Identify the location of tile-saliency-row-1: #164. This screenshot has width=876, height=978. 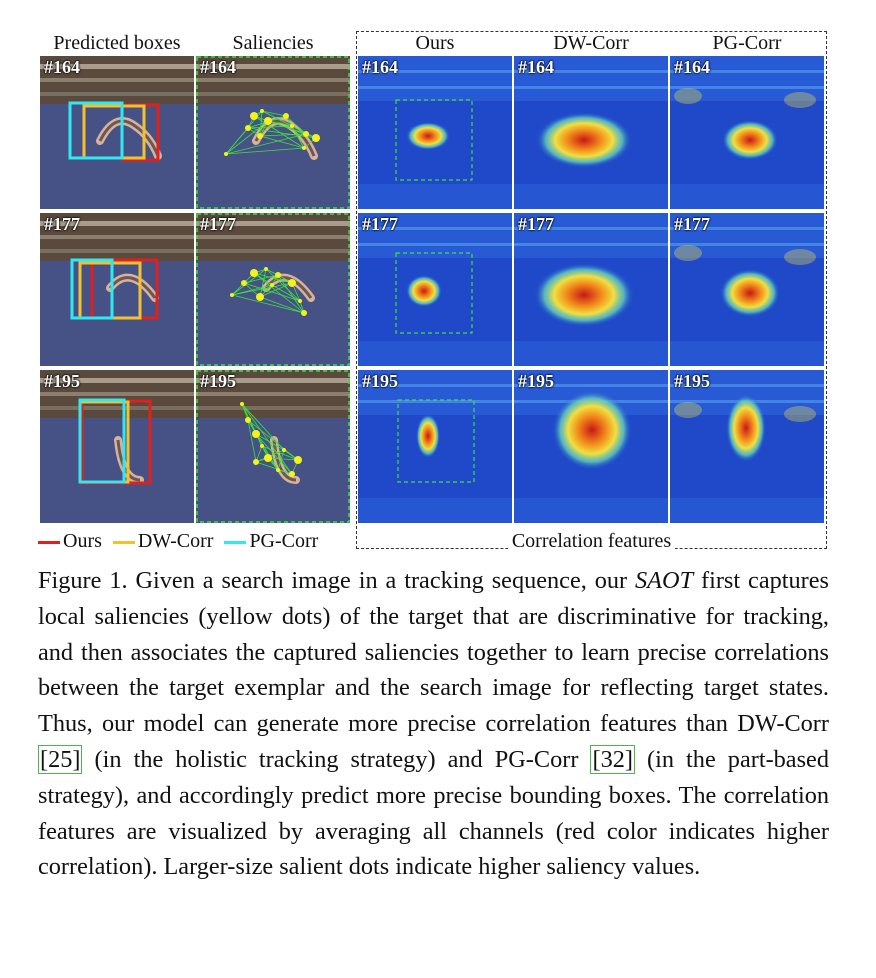
(273, 132).